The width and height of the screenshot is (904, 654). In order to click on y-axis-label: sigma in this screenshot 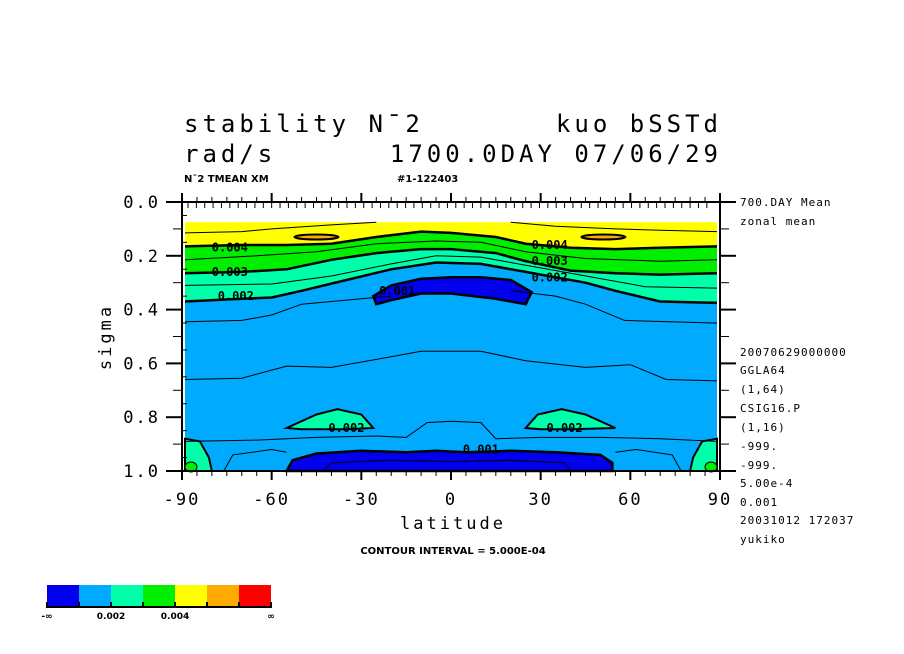, I will do `click(106, 337)`.